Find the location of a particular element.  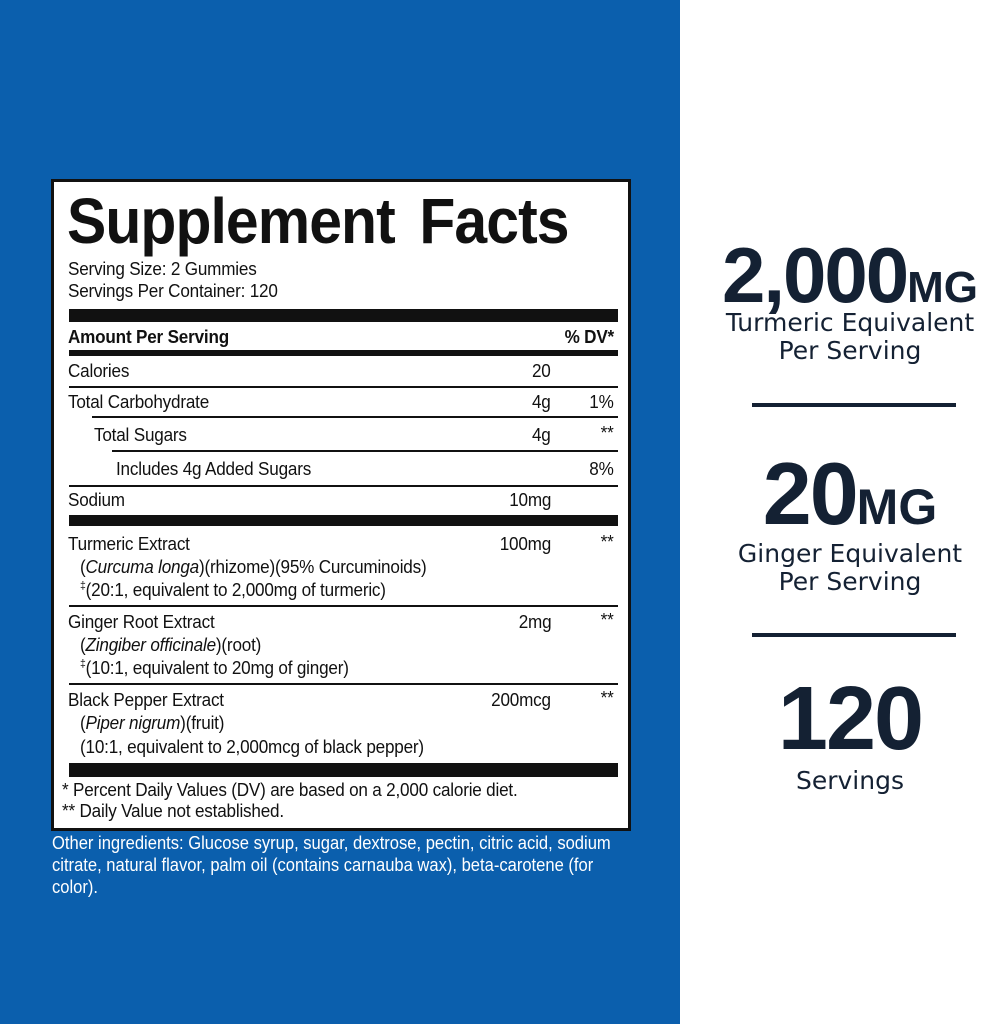

label-title: Supplement Facts is located at coordinates (318, 221).